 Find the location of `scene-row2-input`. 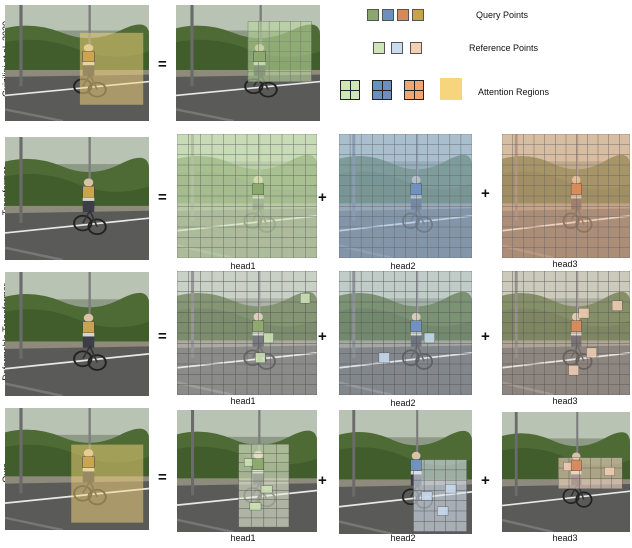

scene-row2-input is located at coordinates (77, 198).